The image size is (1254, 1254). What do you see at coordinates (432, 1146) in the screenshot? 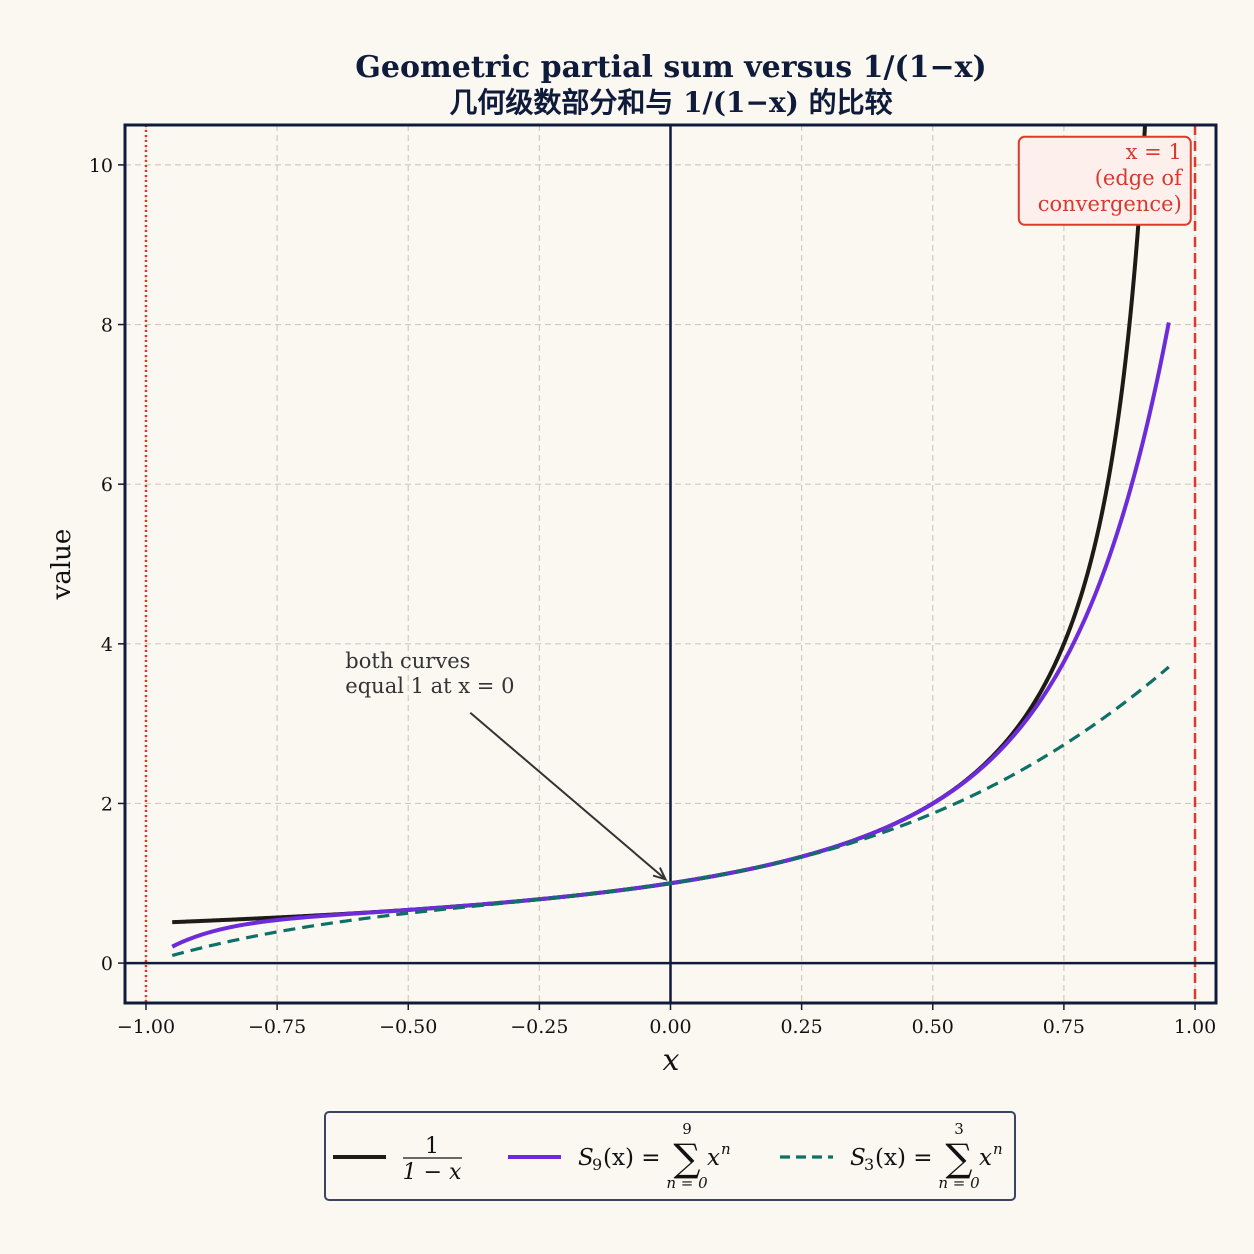
I see `legend-fraction-num: 1` at bounding box center [432, 1146].